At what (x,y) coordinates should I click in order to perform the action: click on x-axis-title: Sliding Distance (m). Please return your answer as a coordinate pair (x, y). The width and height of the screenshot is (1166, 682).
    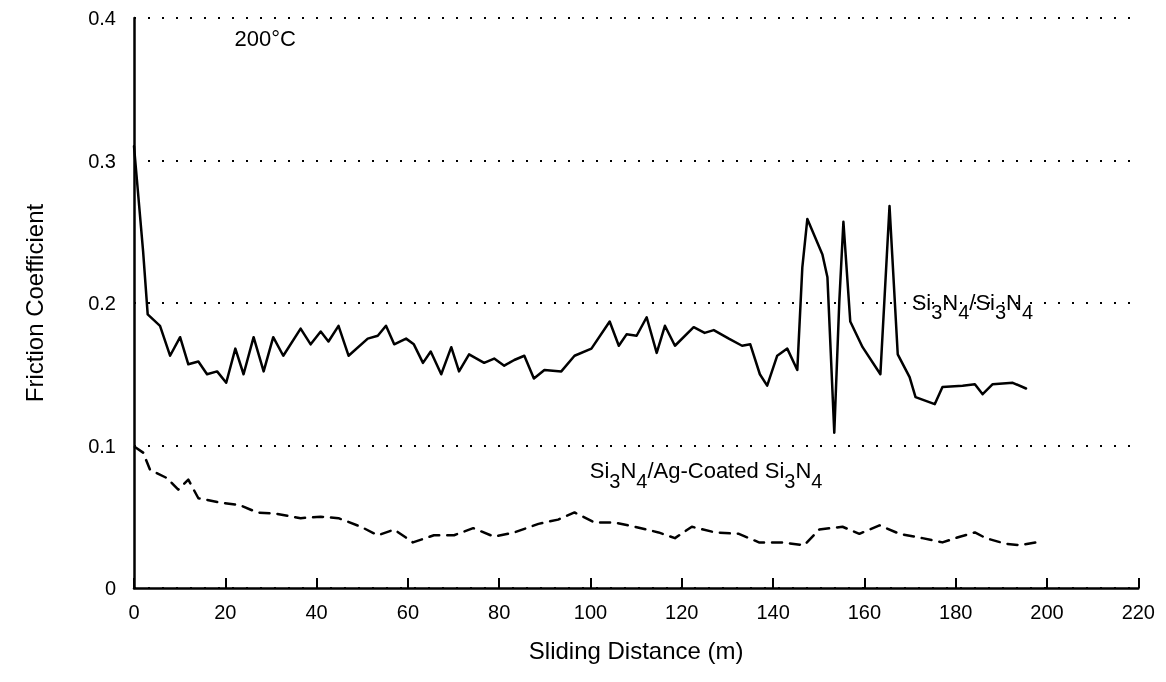
    Looking at the image, I should click on (636, 650).